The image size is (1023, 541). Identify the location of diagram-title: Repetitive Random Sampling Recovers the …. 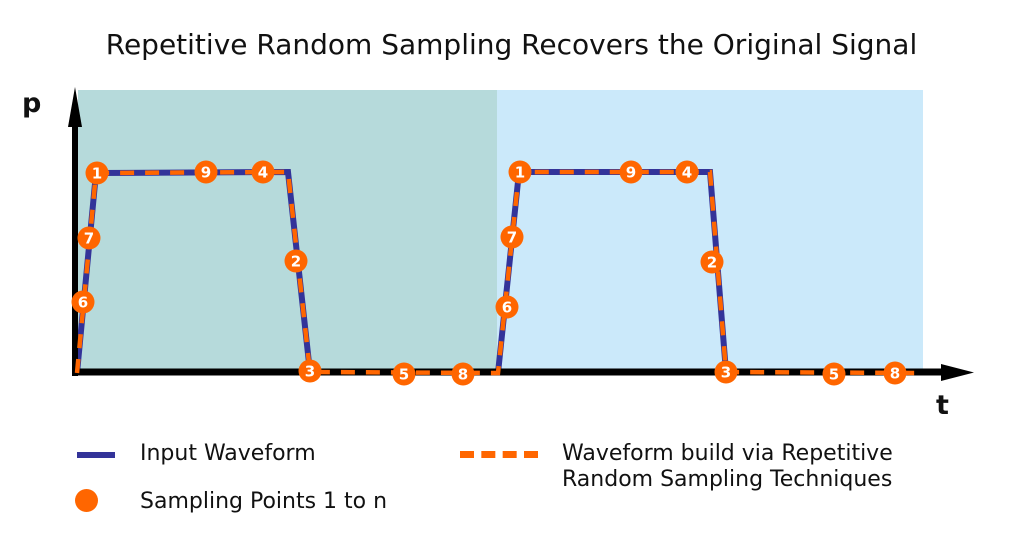
(511, 44).